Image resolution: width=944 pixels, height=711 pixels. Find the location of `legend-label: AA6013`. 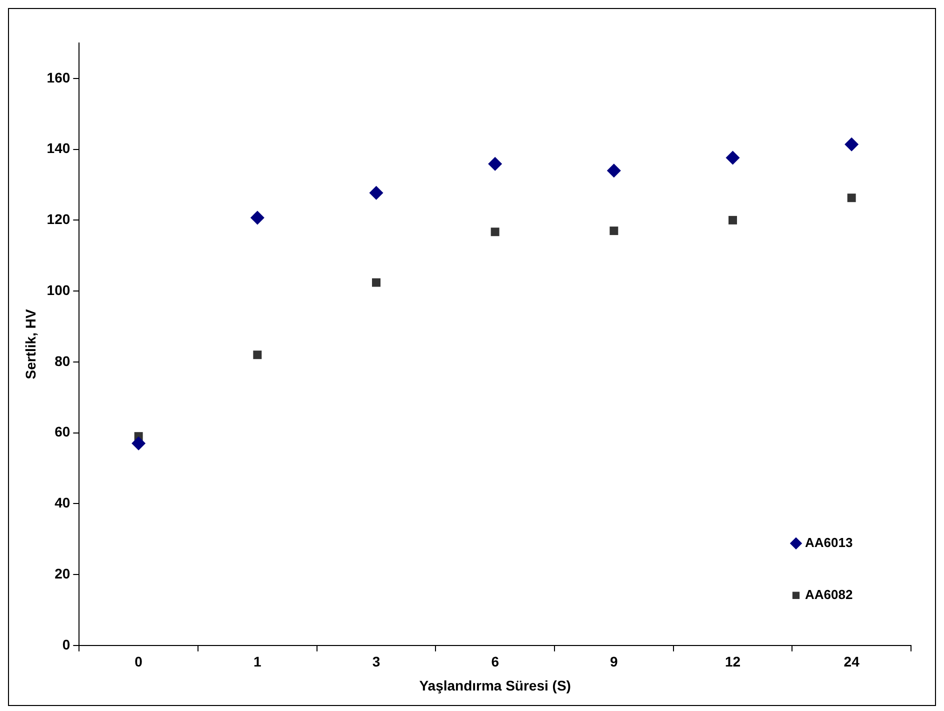

legend-label: AA6013 is located at coordinates (829, 542).